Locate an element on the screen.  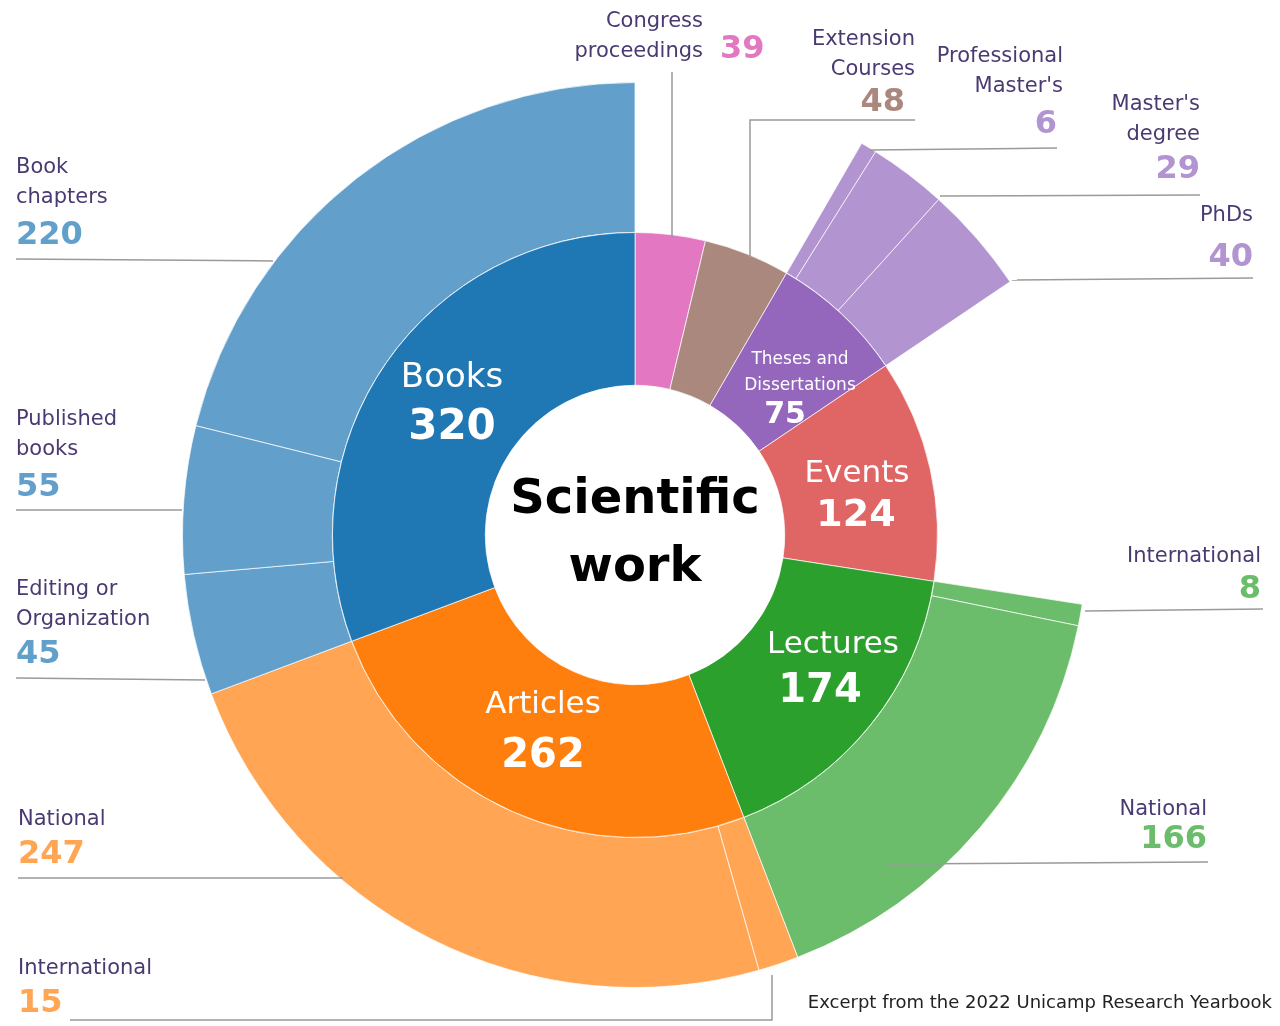
text: Excerpt from the 2022 Unicamp Research Yearbook is located at coordinates (1040, 1001).